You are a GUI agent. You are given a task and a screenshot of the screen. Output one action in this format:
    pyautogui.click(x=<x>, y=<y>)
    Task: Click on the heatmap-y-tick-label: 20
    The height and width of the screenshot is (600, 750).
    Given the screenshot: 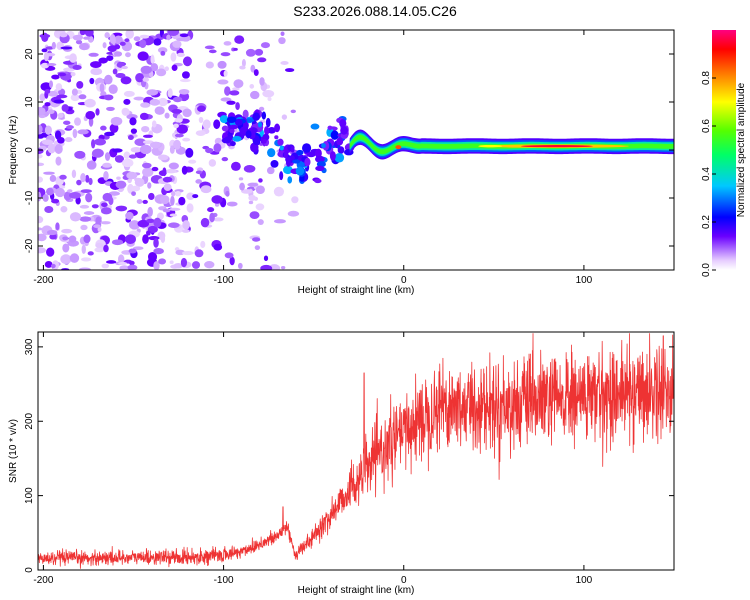 What is the action you would take?
    pyautogui.click(x=29, y=54)
    